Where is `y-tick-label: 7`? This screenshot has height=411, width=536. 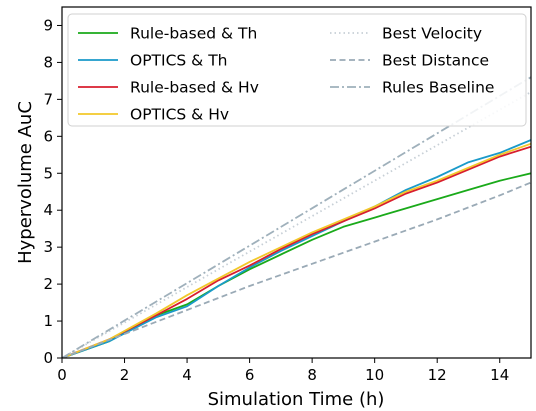 y-tick-label: 7 is located at coordinates (48, 99).